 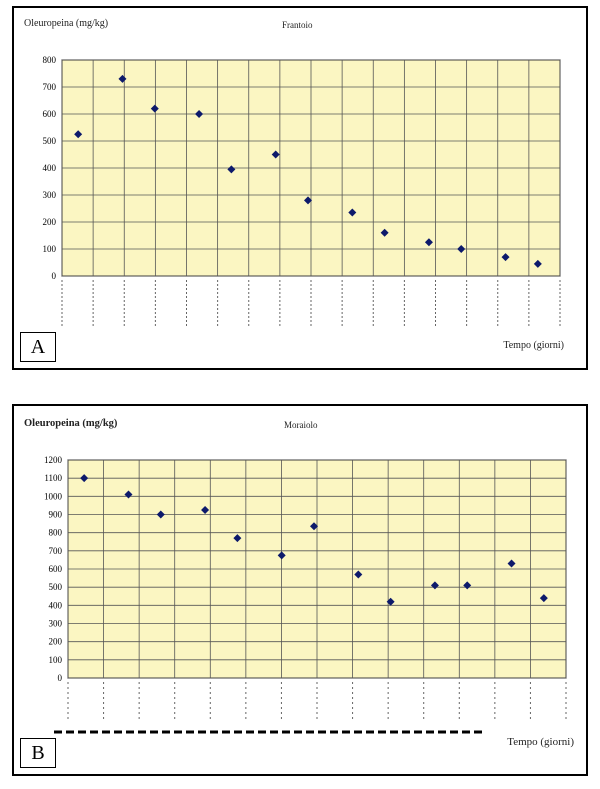 What do you see at coordinates (53, 496) in the screenshot?
I see `y-tick-label: 1000` at bounding box center [53, 496].